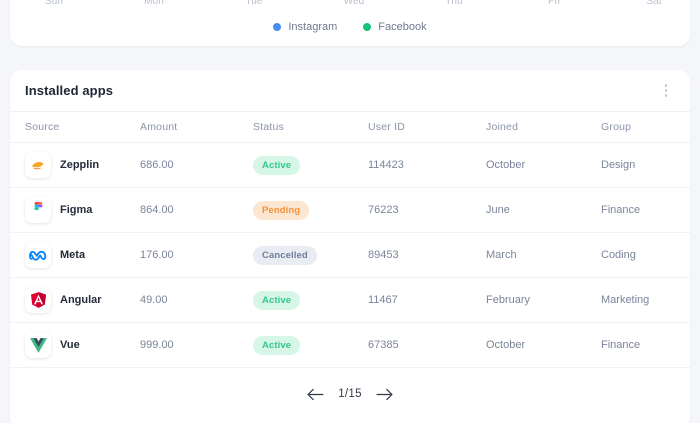  What do you see at coordinates (38, 345) in the screenshot?
I see `vue-icon` at bounding box center [38, 345].